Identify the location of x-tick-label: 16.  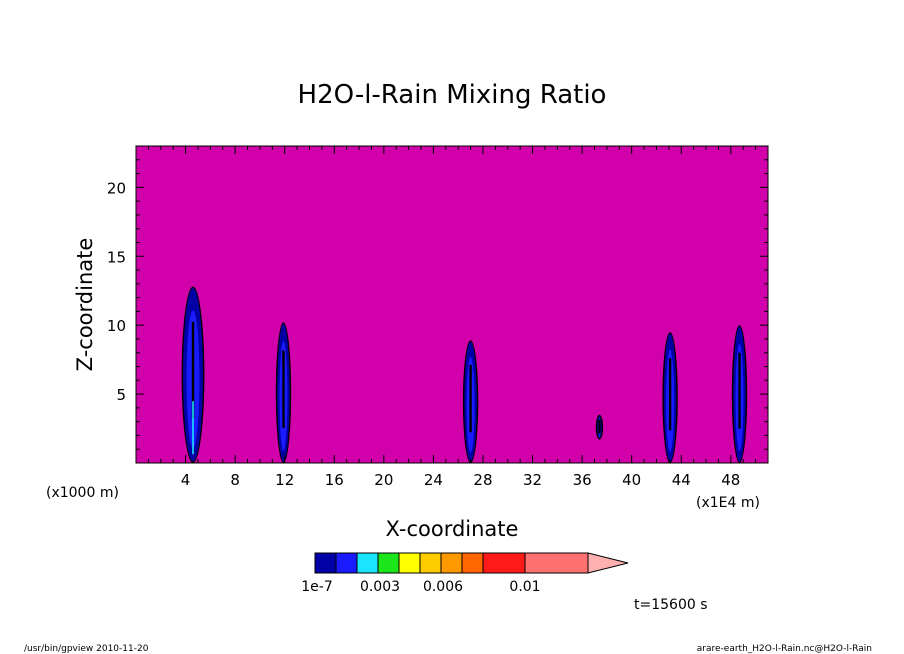
(334, 480).